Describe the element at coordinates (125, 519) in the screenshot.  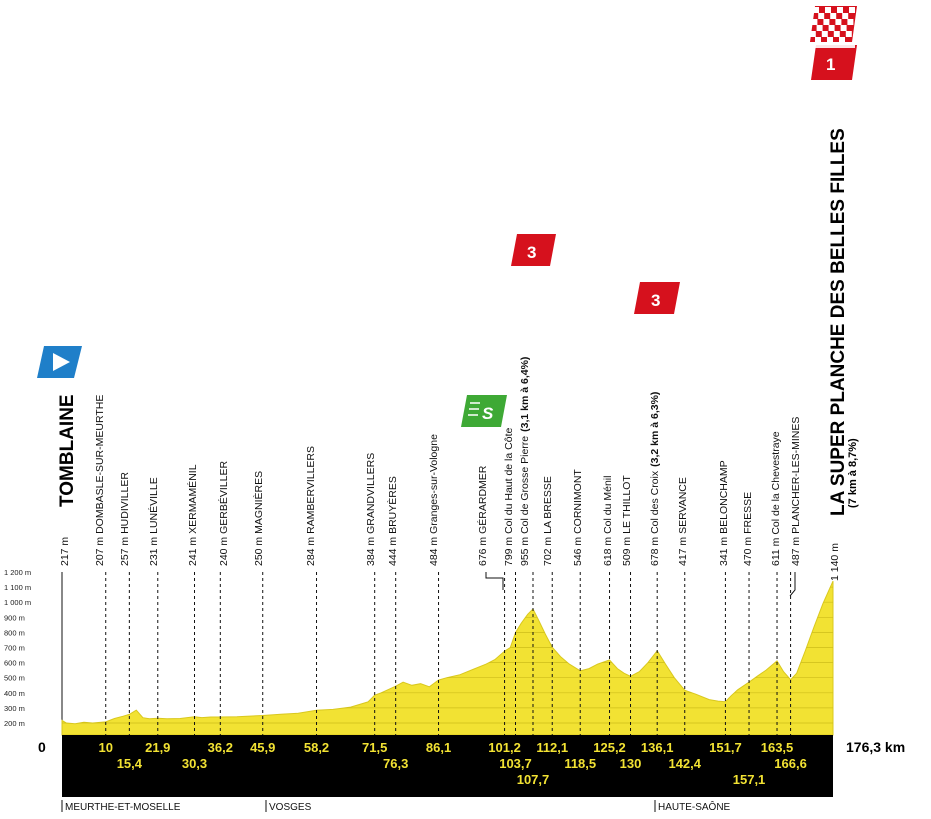
I see `waypoint-label: 257 m HUDIVILLER` at that location.